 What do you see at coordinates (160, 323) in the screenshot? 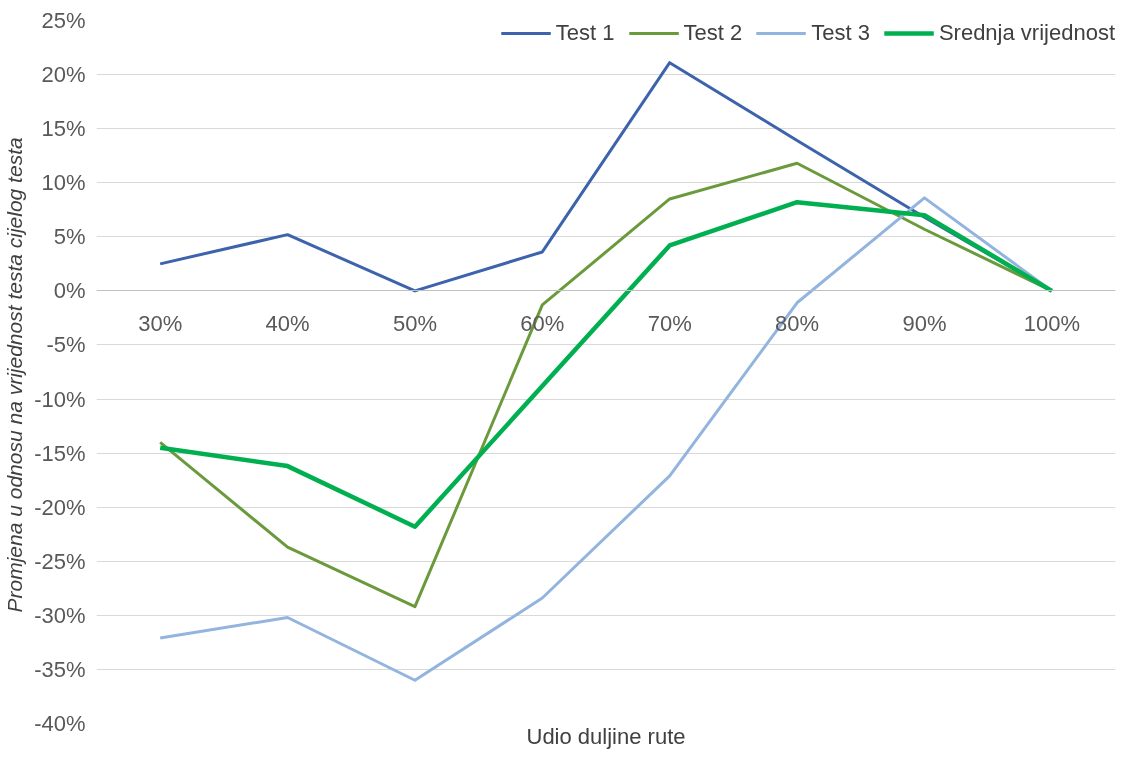
I see `x-tick-label: 30%` at bounding box center [160, 323].